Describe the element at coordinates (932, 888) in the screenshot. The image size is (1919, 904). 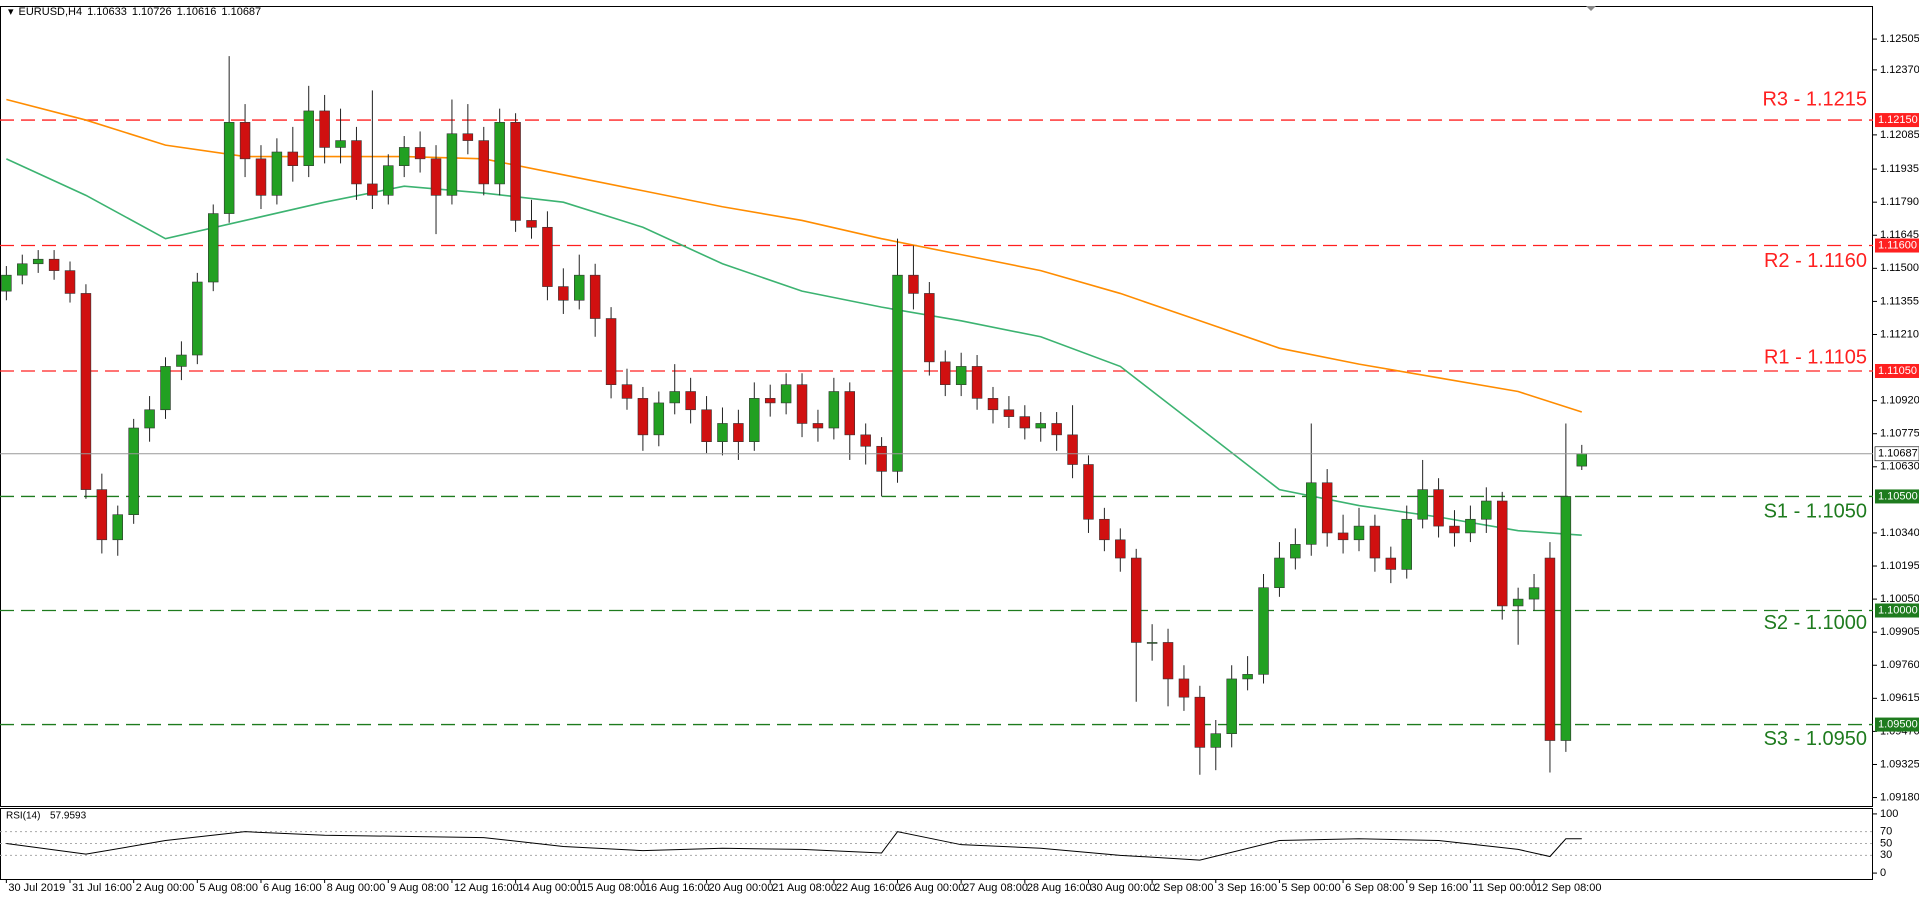
I see `x-tick-label: 26 Aug 00:00` at that location.